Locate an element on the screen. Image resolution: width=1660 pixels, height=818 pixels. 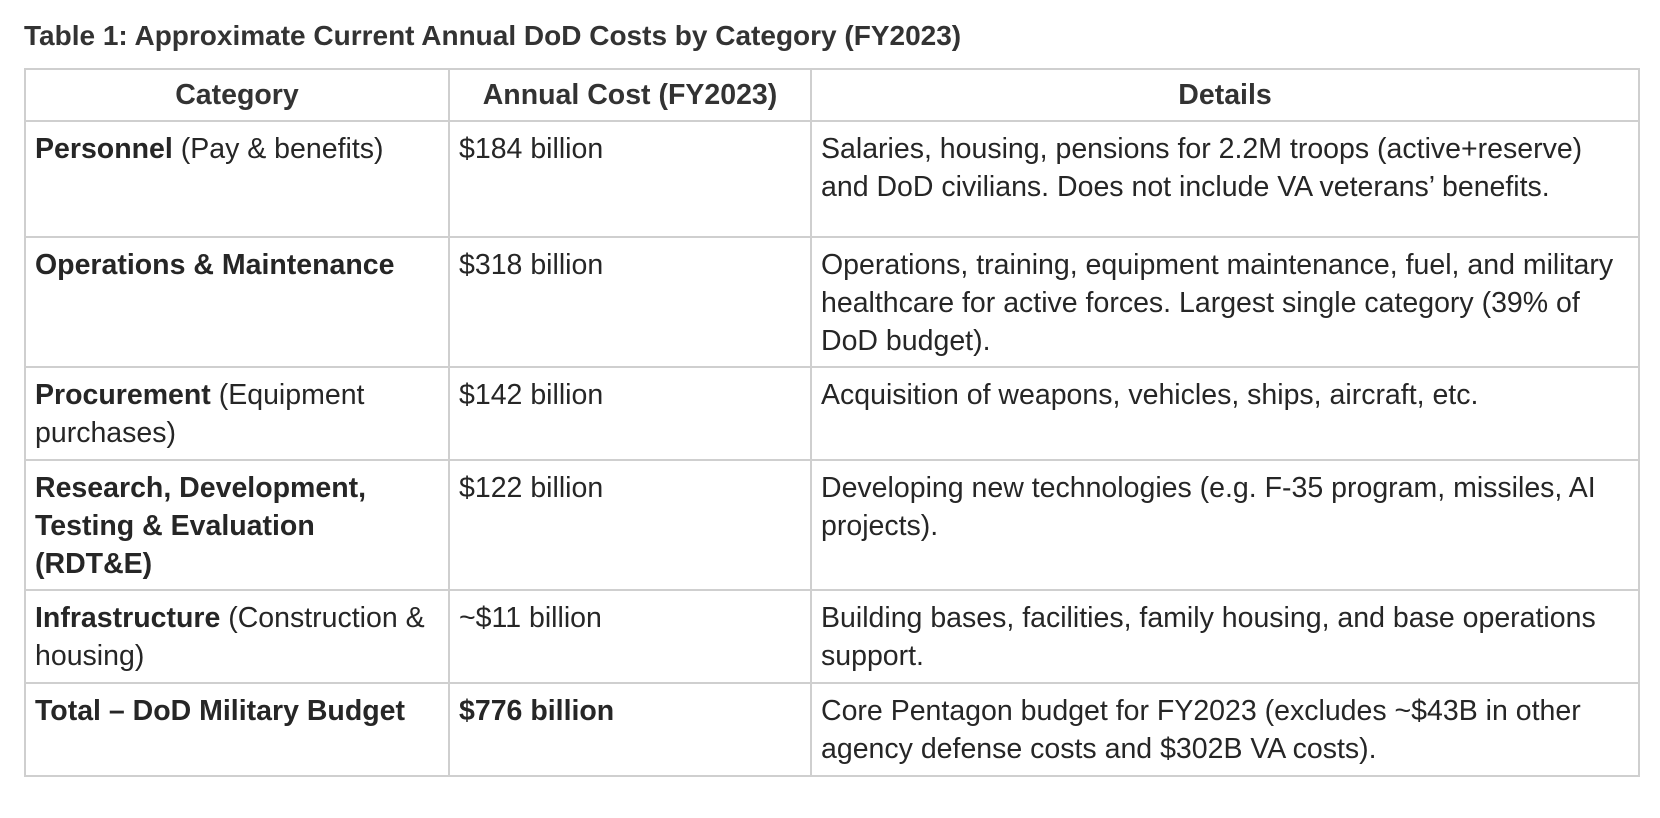
category-cell: Operations & Maintenance is located at coordinates (237, 302).